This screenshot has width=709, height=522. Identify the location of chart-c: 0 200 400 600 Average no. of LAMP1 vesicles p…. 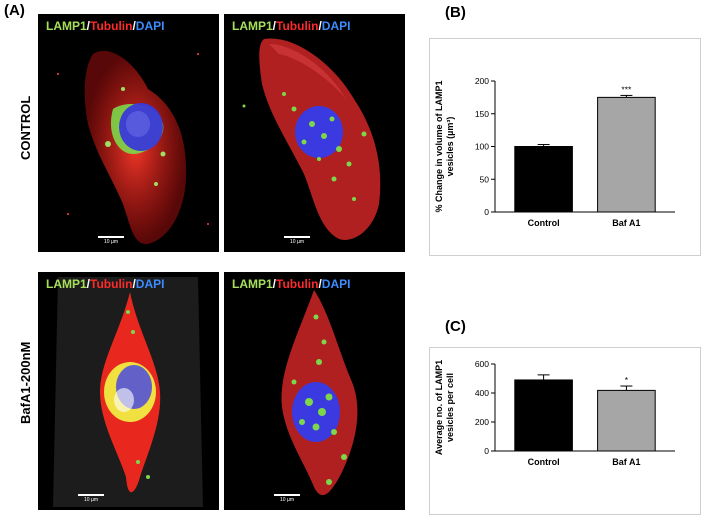
(554, 413).